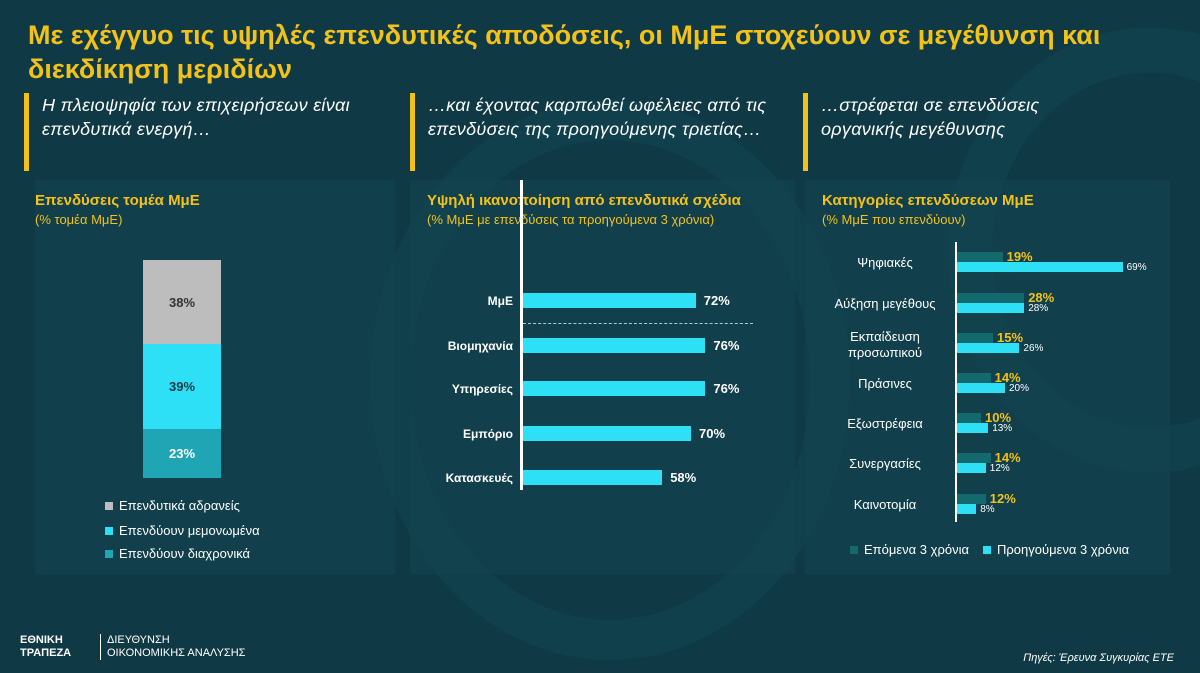 This screenshot has height=673, width=1200. I want to click on category-label: Βιομηχανία, so click(480, 346).